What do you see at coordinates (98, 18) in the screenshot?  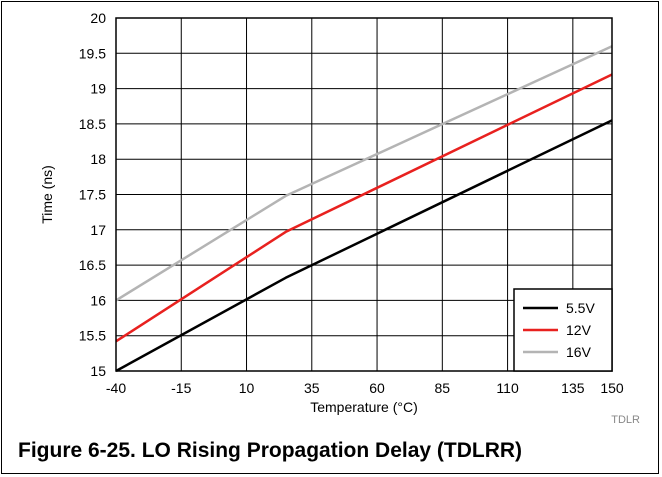 I see `y-tick-label: 20` at bounding box center [98, 18].